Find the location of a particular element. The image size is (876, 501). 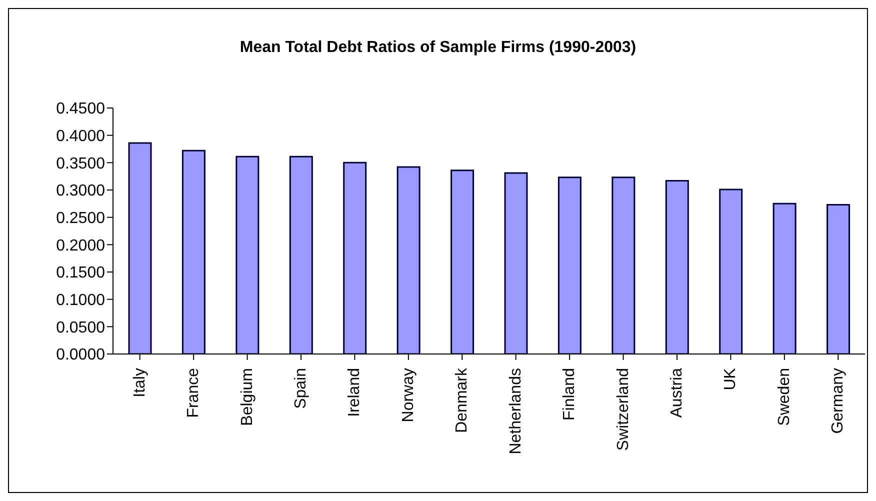

x-tick-label: Denmark is located at coordinates (462, 400).